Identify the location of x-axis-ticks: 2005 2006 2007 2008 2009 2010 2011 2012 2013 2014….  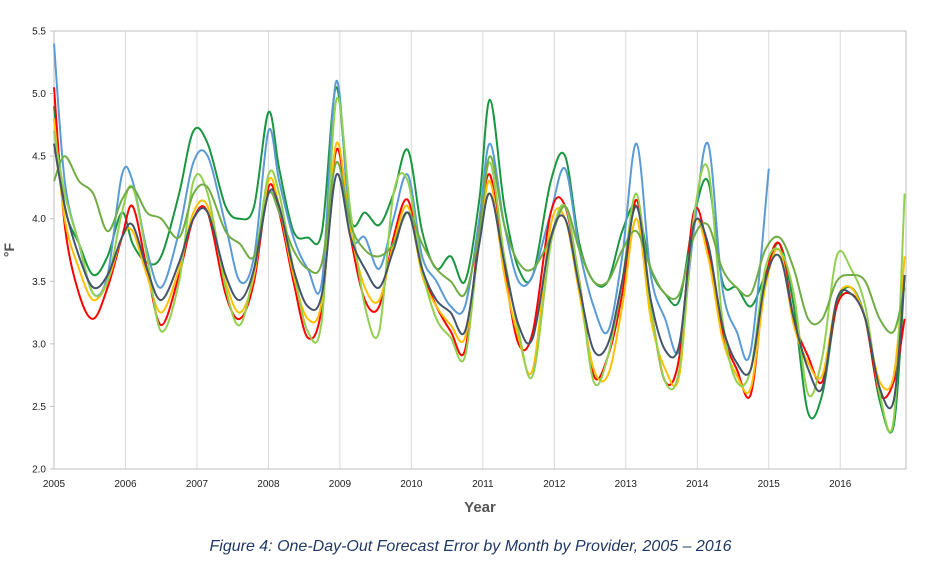
(447, 484).